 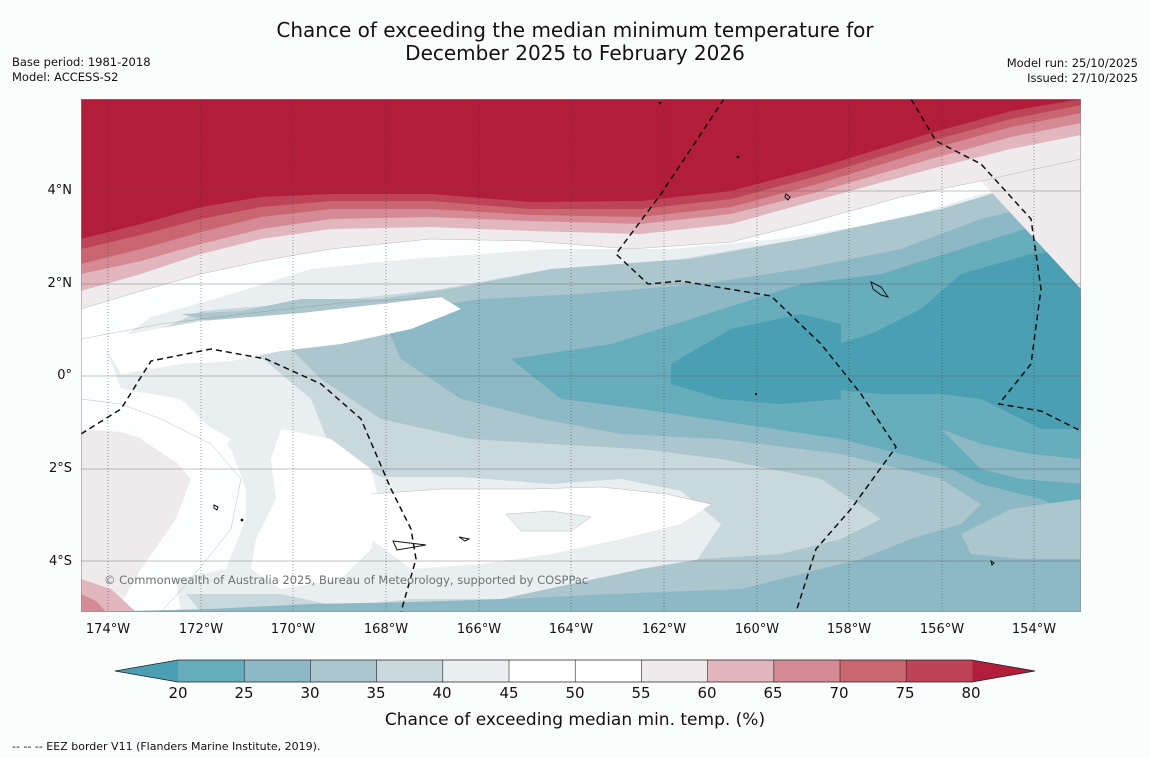 What do you see at coordinates (244, 693) in the screenshot?
I see `colorbar-tick: 25` at bounding box center [244, 693].